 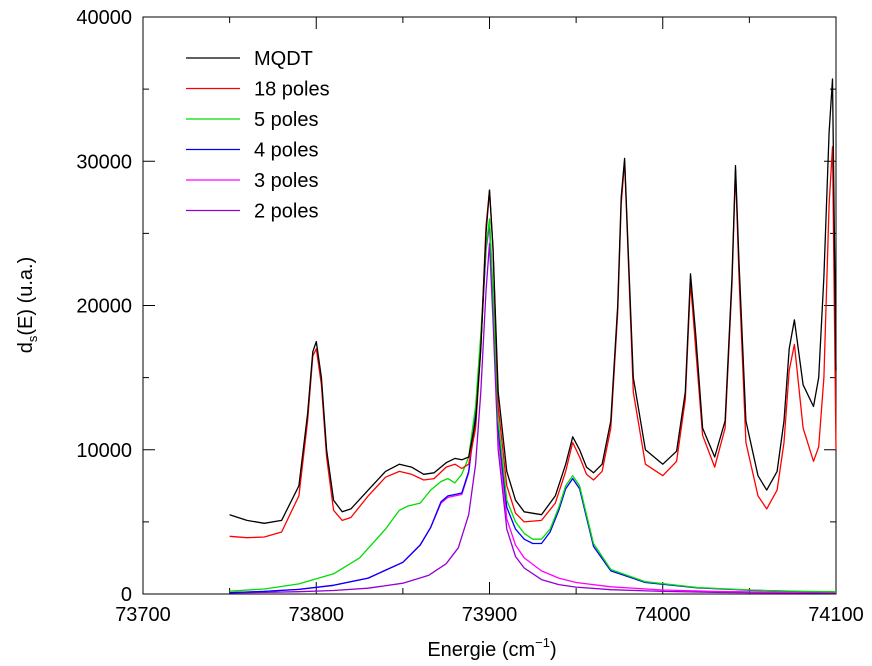 What do you see at coordinates (316, 615) in the screenshot?
I see `x-tick-label: 73800` at bounding box center [316, 615].